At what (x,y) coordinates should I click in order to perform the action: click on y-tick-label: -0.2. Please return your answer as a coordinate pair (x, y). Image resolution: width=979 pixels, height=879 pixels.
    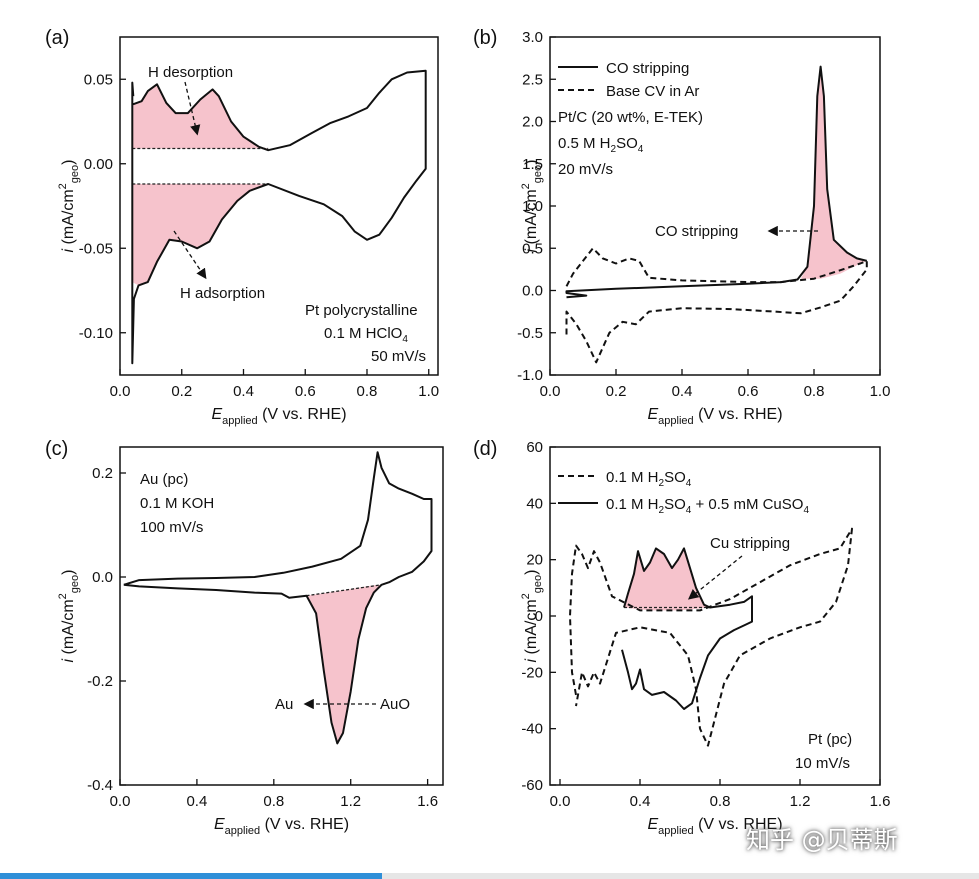
    Looking at the image, I should click on (100, 681).